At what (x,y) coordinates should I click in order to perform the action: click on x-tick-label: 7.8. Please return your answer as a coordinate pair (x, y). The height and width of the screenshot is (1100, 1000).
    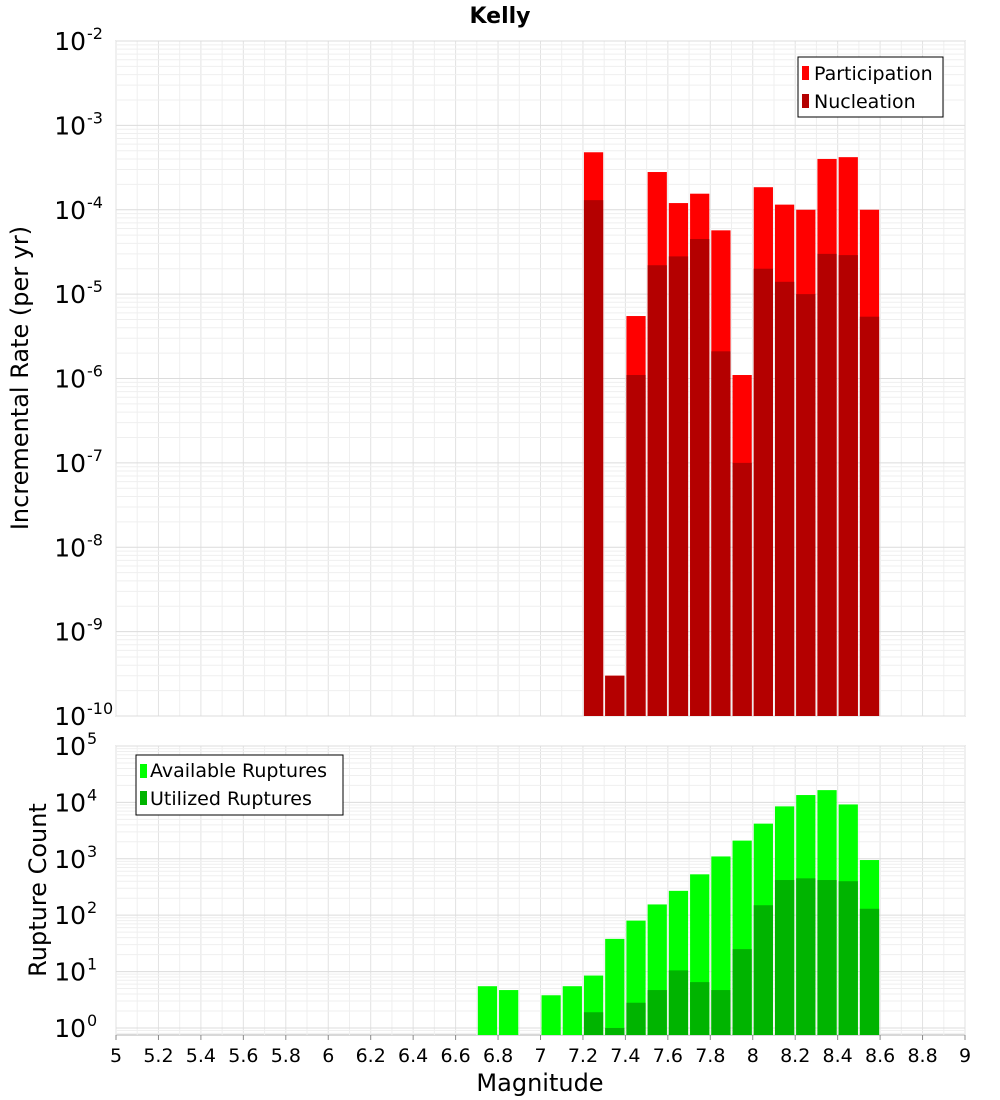
    Looking at the image, I should click on (710, 1056).